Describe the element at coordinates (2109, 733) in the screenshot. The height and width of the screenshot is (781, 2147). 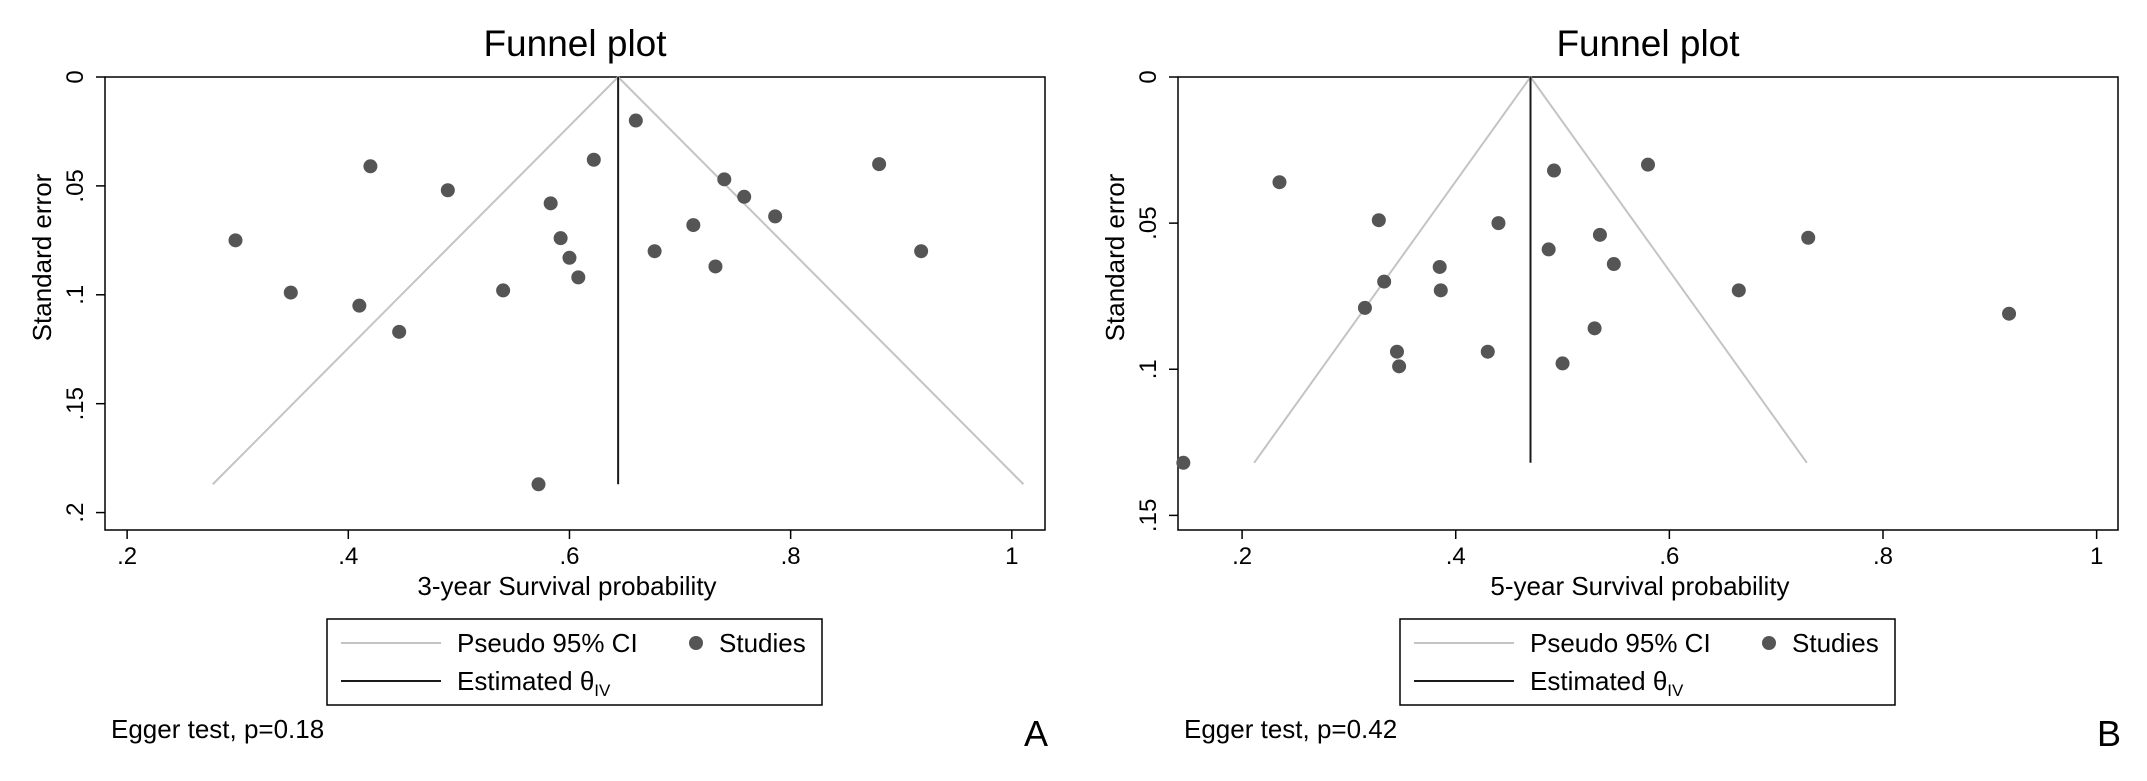
I see `panel-label: B` at that location.